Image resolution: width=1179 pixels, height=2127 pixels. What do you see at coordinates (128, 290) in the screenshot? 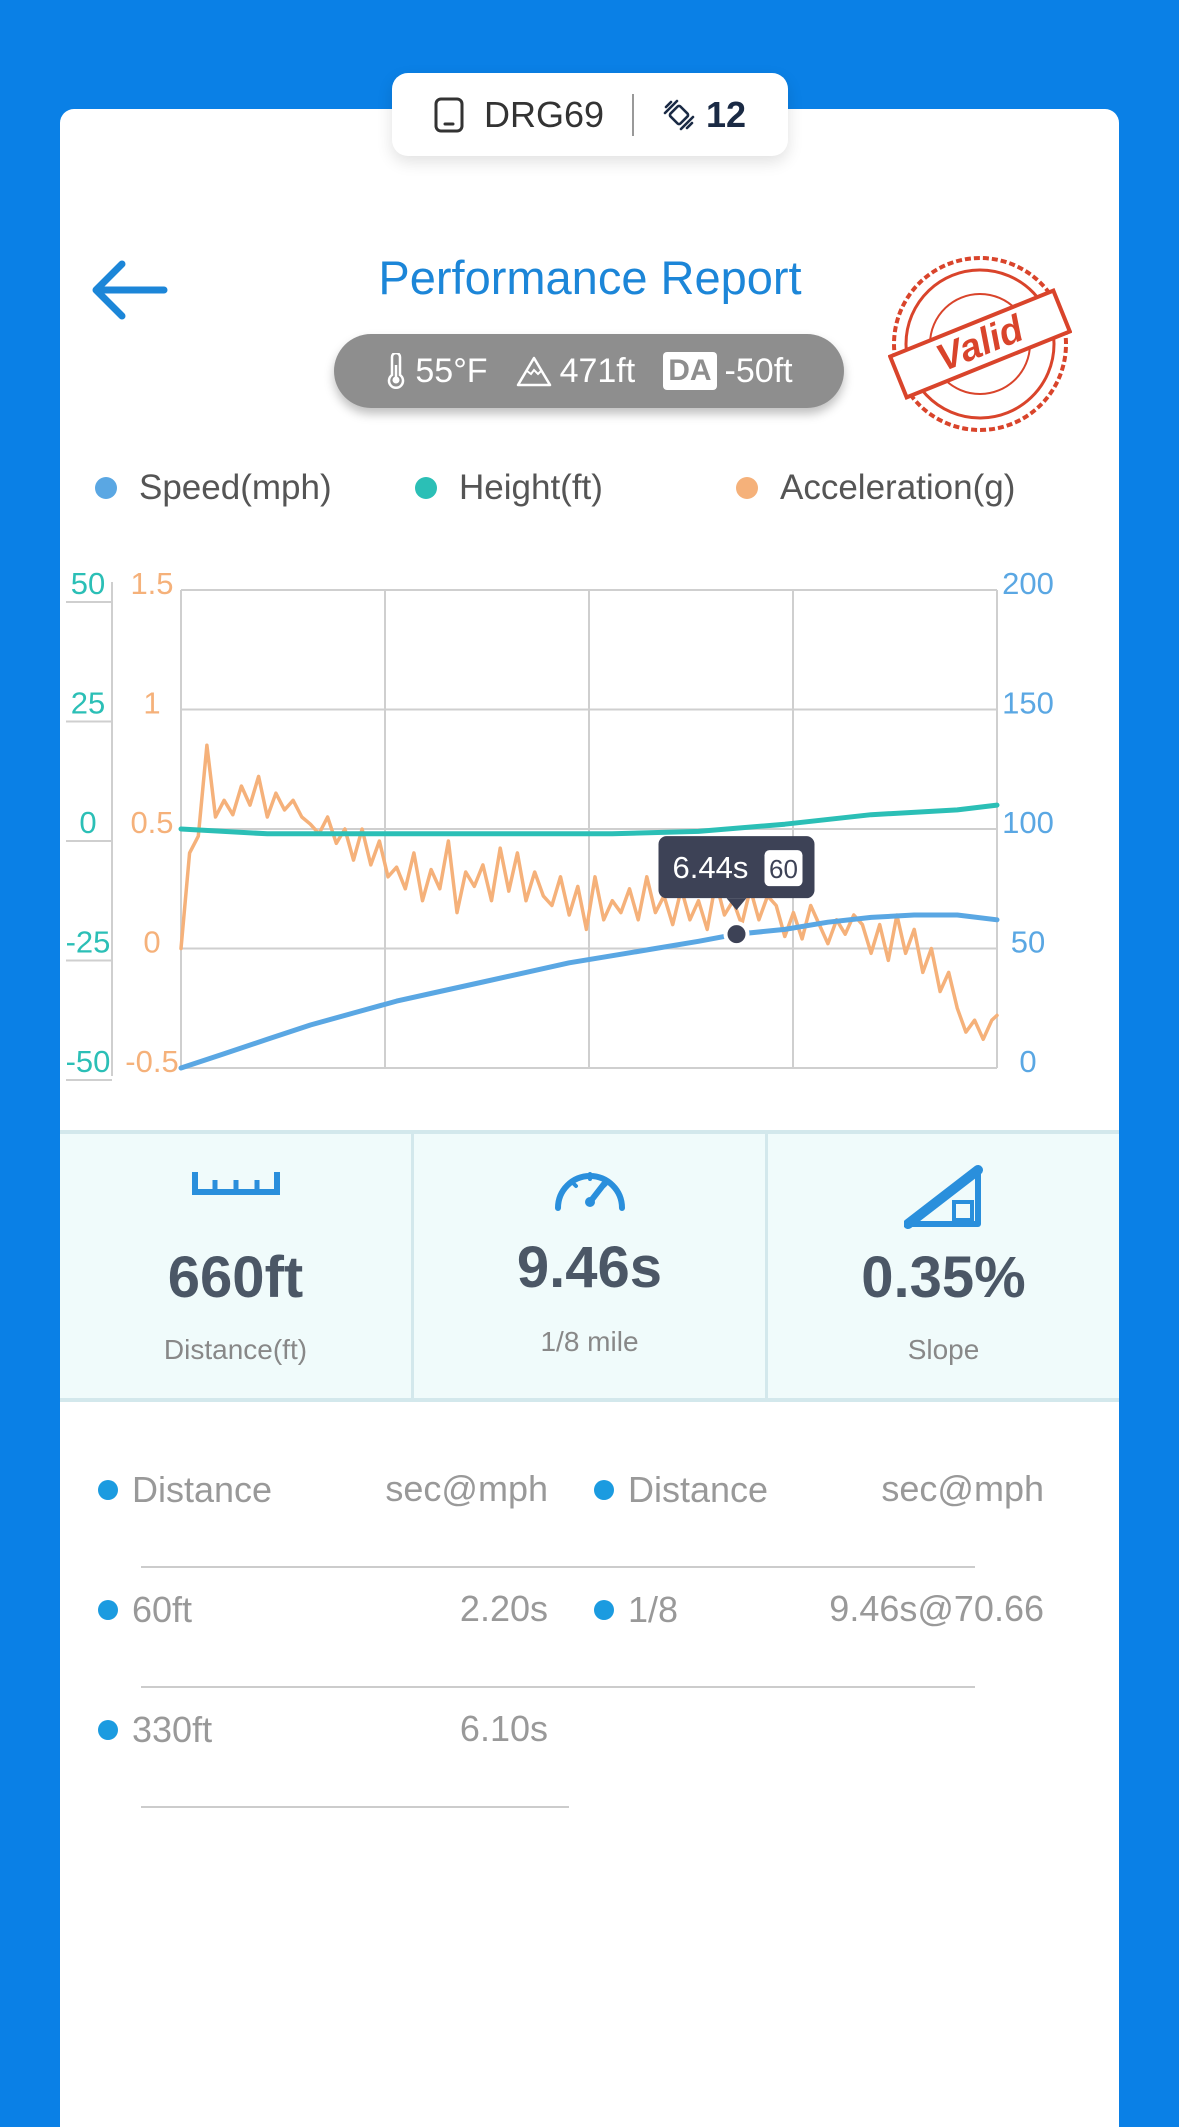
I see `back-arrow-icon` at bounding box center [128, 290].